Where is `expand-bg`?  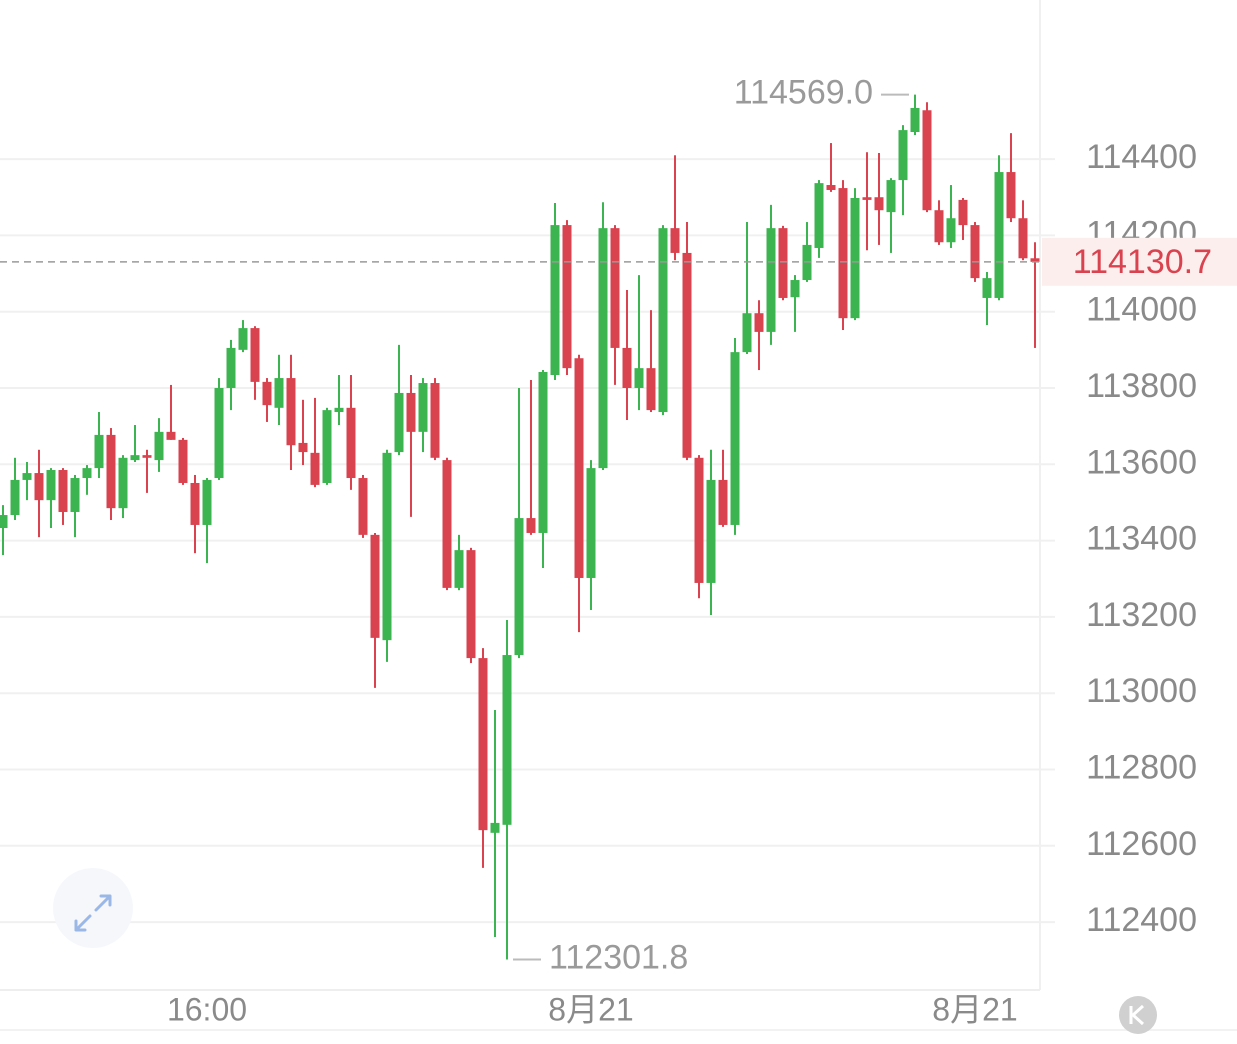
expand-bg is located at coordinates (93, 908).